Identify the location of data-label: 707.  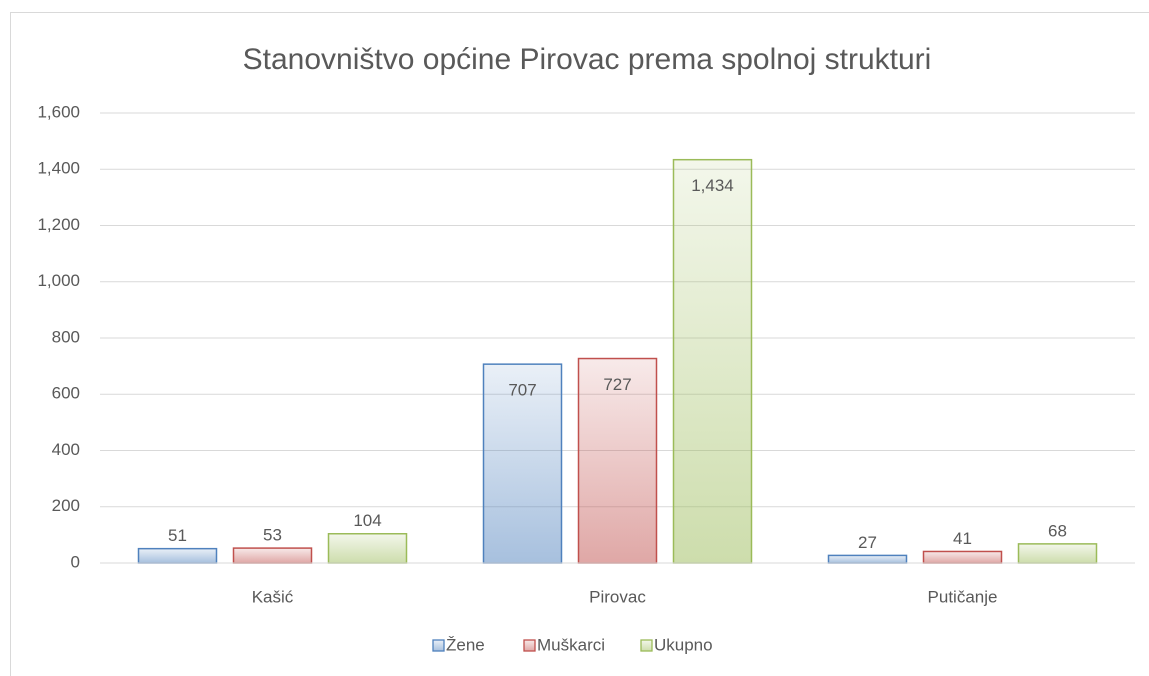
(522, 390).